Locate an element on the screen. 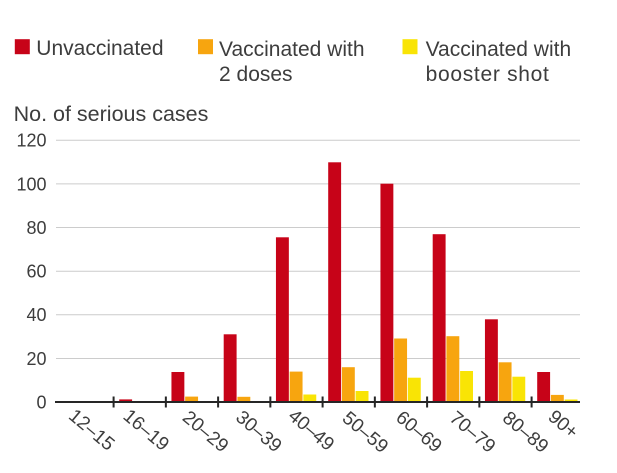 The height and width of the screenshot is (473, 617). svg-text: 30–39 is located at coordinates (258, 432).